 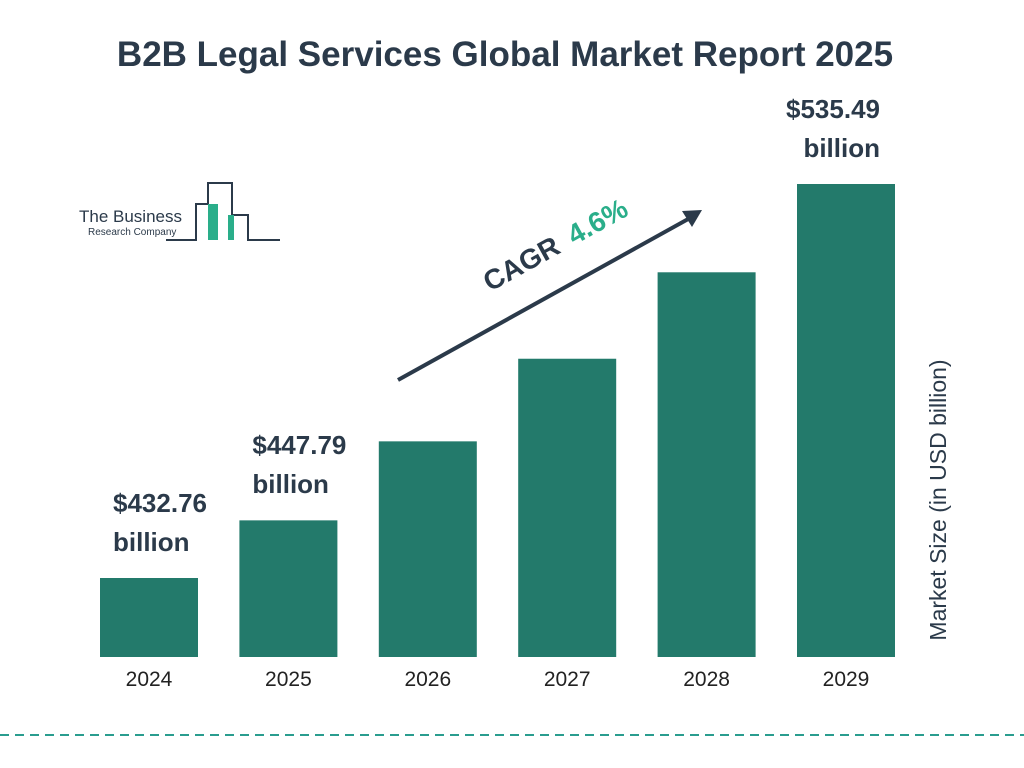 I want to click on x-tick-label: 2024, so click(x=149, y=679).